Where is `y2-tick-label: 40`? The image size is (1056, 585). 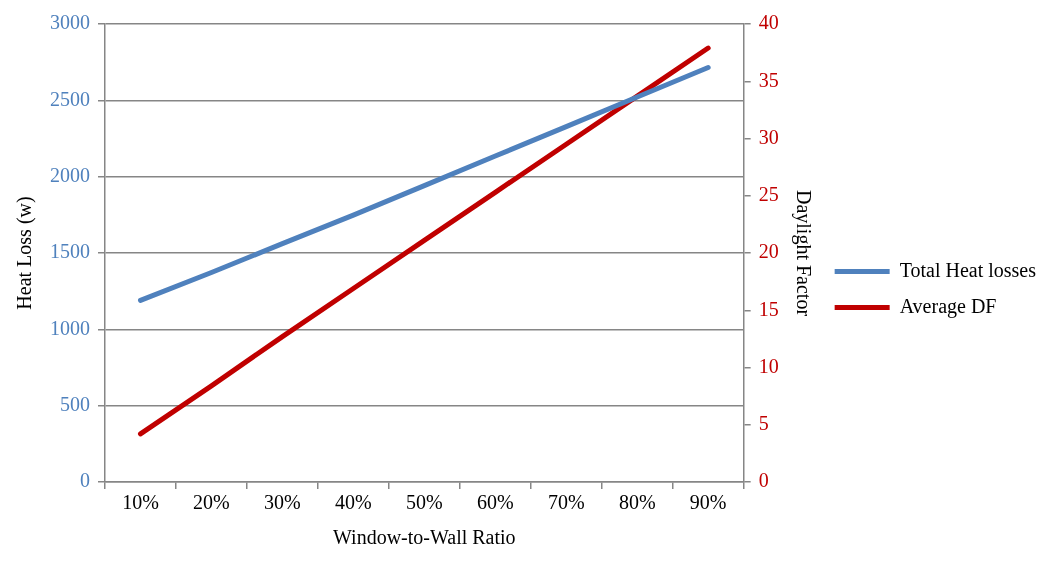
y2-tick-label: 40 is located at coordinates (768, 22).